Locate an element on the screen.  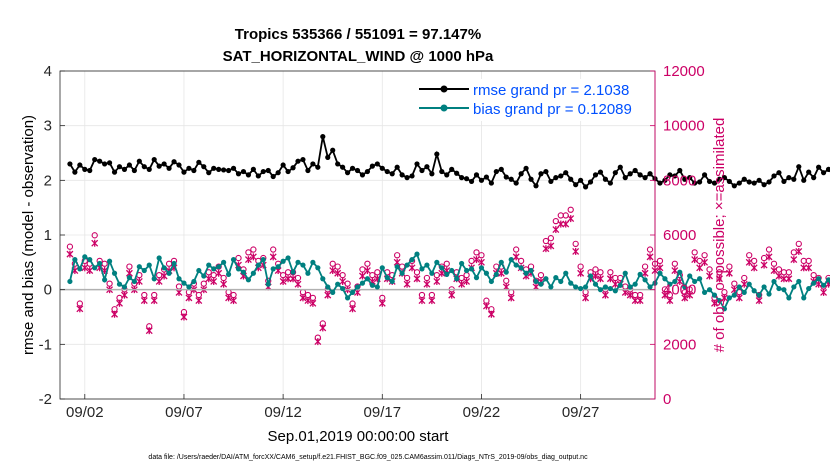
left-y-axis: -2 -1 0 1 2 3 4 is located at coordinates (52, 235).